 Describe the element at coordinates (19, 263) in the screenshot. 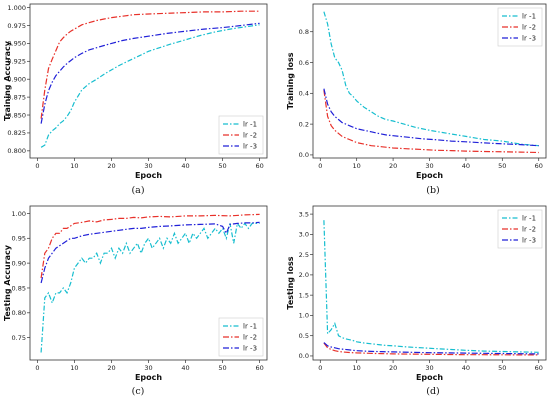

I see `y-tick-label: 0.90` at that location.